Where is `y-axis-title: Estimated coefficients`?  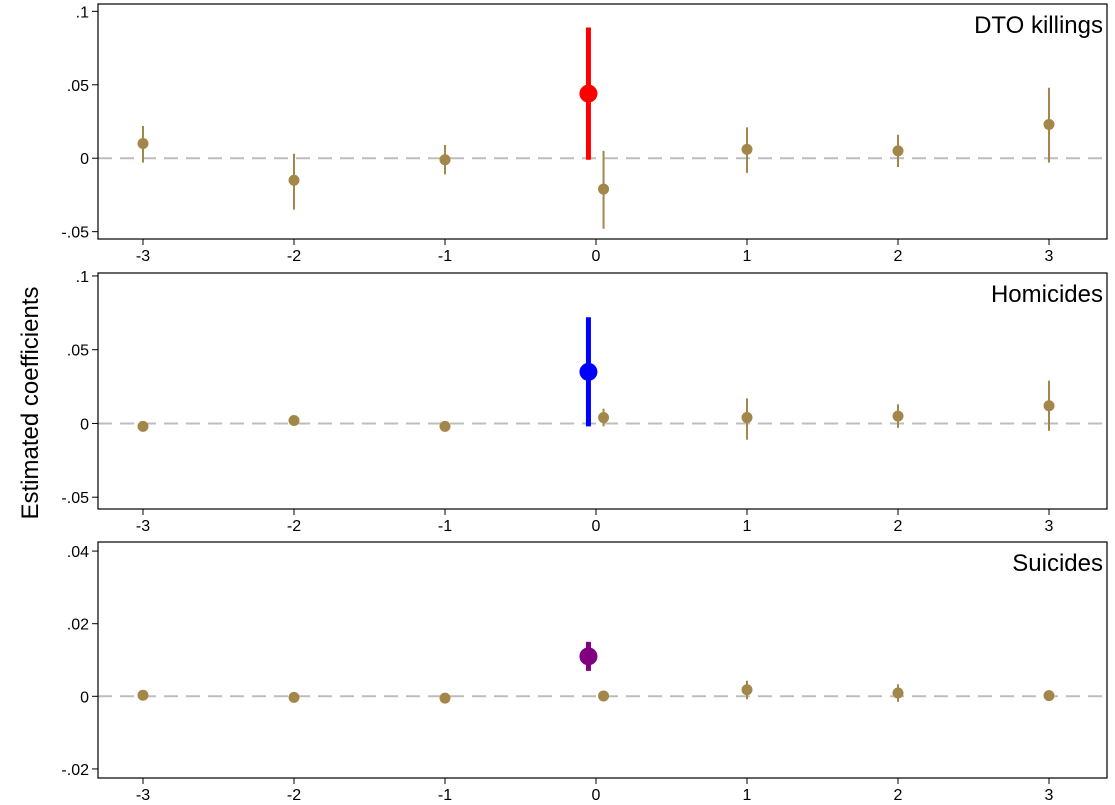
y-axis-title: Estimated coefficients is located at coordinates (30, 402).